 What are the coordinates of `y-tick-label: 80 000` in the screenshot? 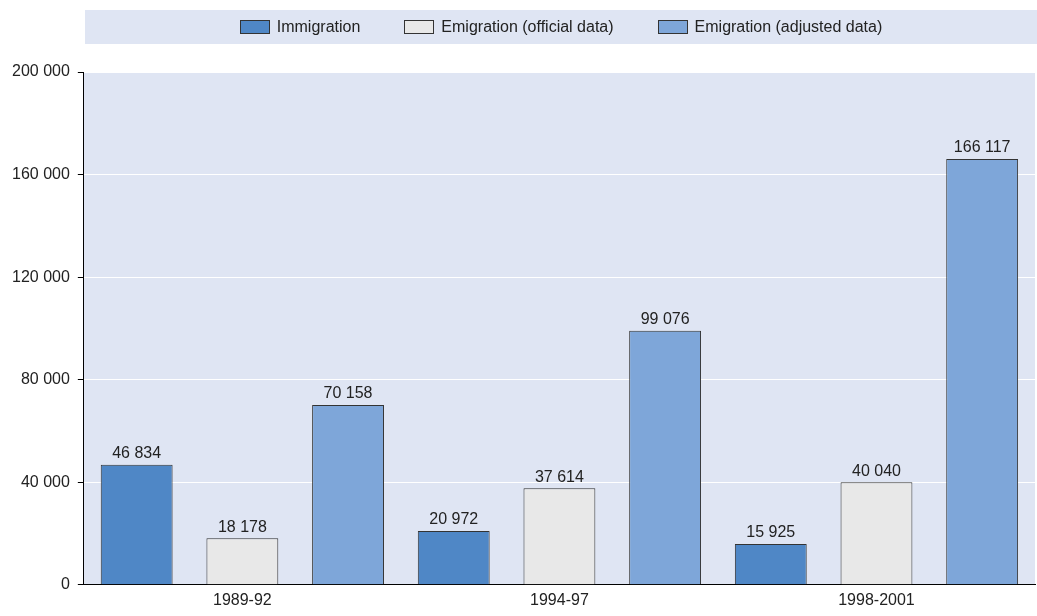 It's located at (45, 379).